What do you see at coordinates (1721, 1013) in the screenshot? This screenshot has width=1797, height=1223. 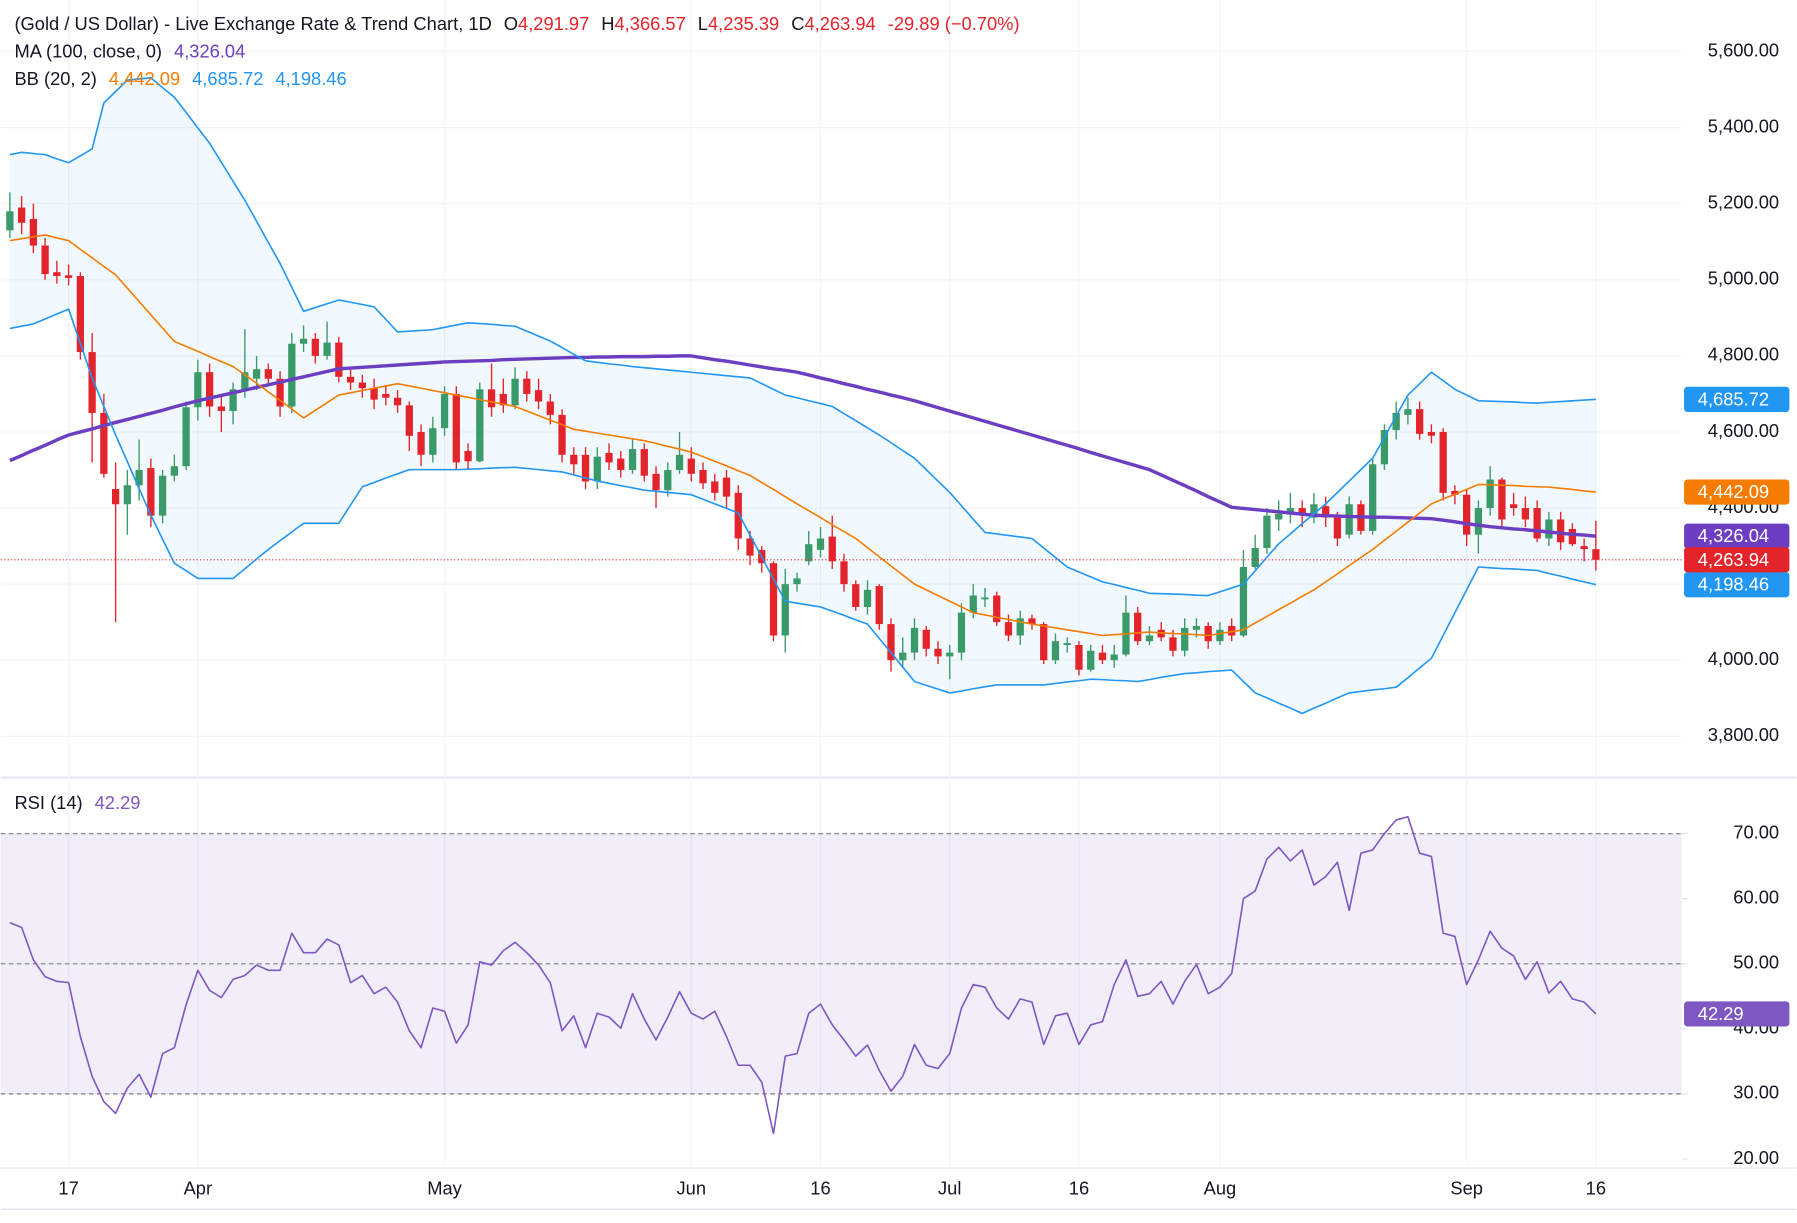 I see `price-tag-label: 42.29` at bounding box center [1721, 1013].